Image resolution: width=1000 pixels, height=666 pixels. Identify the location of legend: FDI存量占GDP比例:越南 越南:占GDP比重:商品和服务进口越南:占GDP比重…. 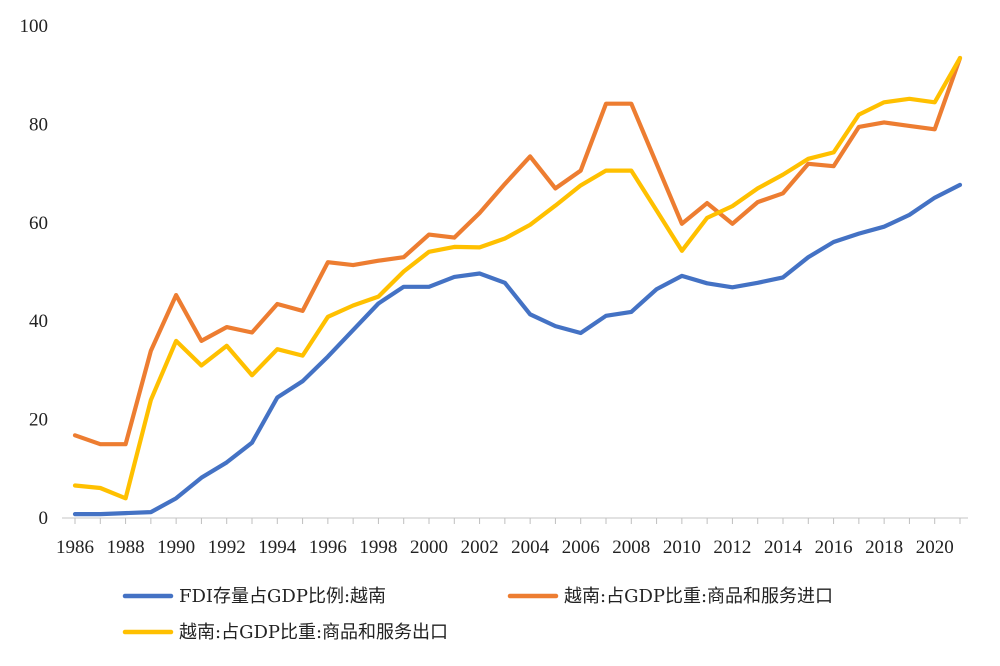
(477, 614).